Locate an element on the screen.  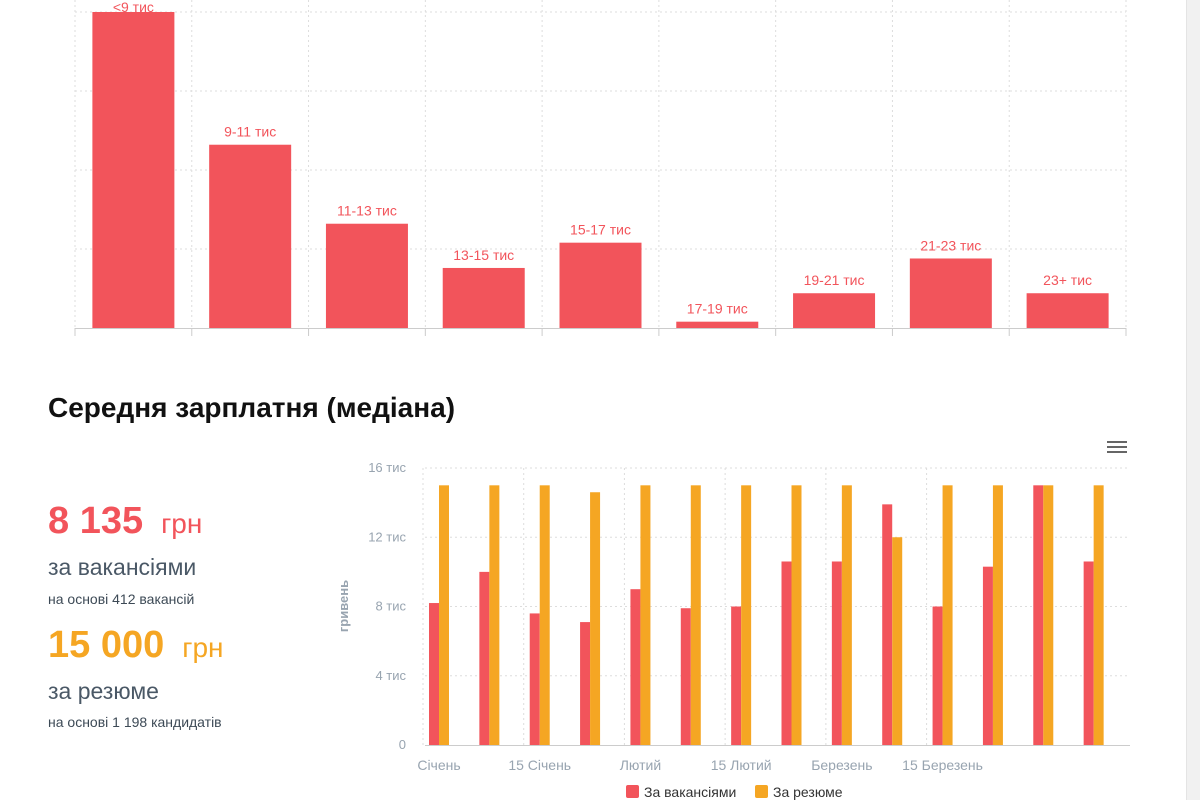
vacancies-median-unit: грн is located at coordinates (182, 523).